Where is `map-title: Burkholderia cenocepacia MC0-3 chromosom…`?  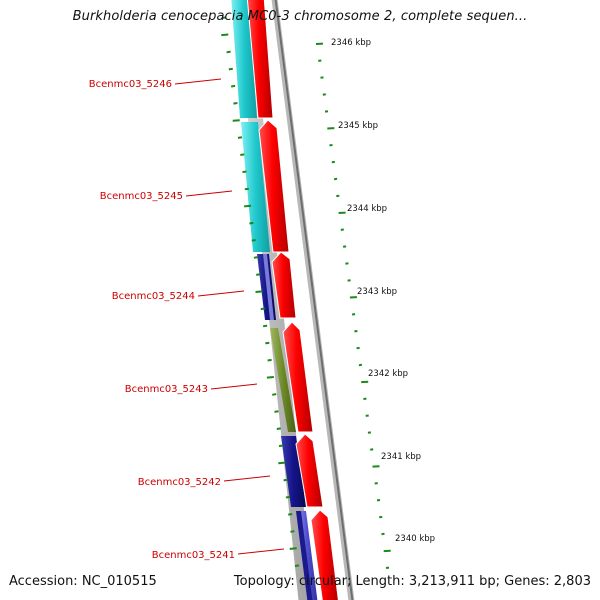 map-title: Burkholderia cenocepacia MC0-3 chromosom… is located at coordinates (300, 16).